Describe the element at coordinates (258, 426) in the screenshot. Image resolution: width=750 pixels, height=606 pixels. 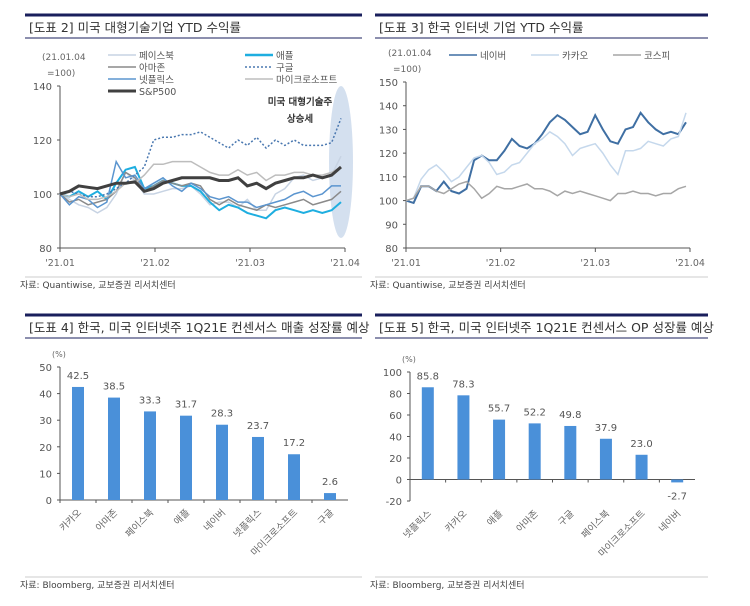
I see `data-label: 23.7` at that location.